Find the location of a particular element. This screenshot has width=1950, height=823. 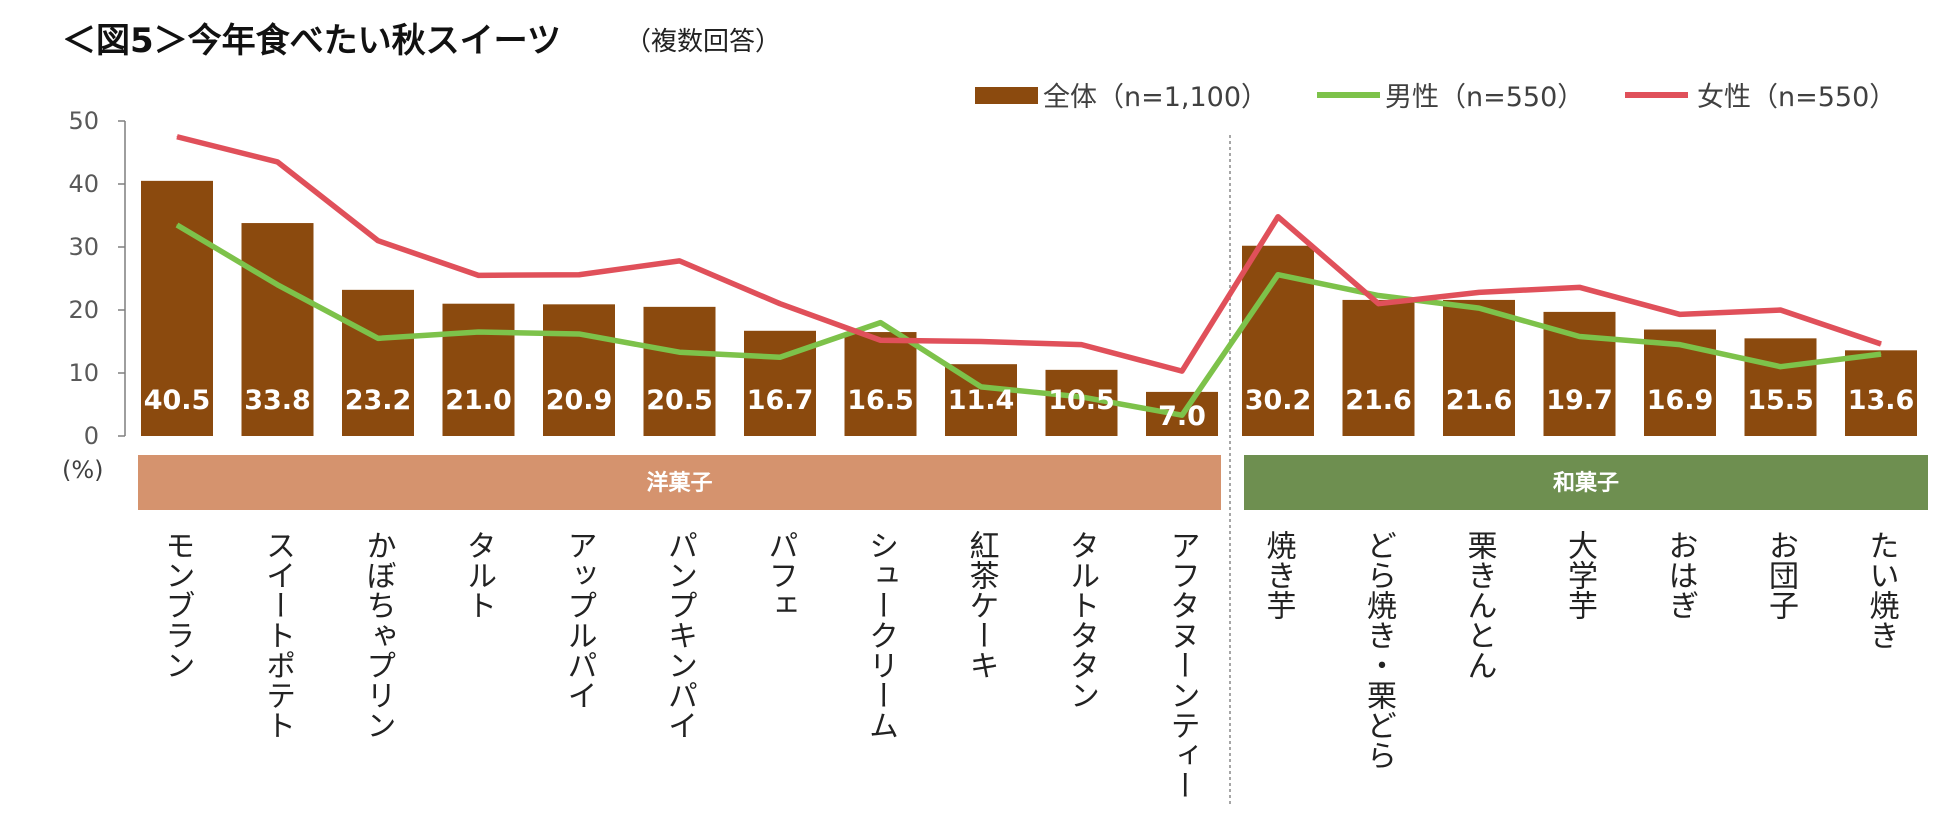

value-label: 16.9 is located at coordinates (1680, 400).